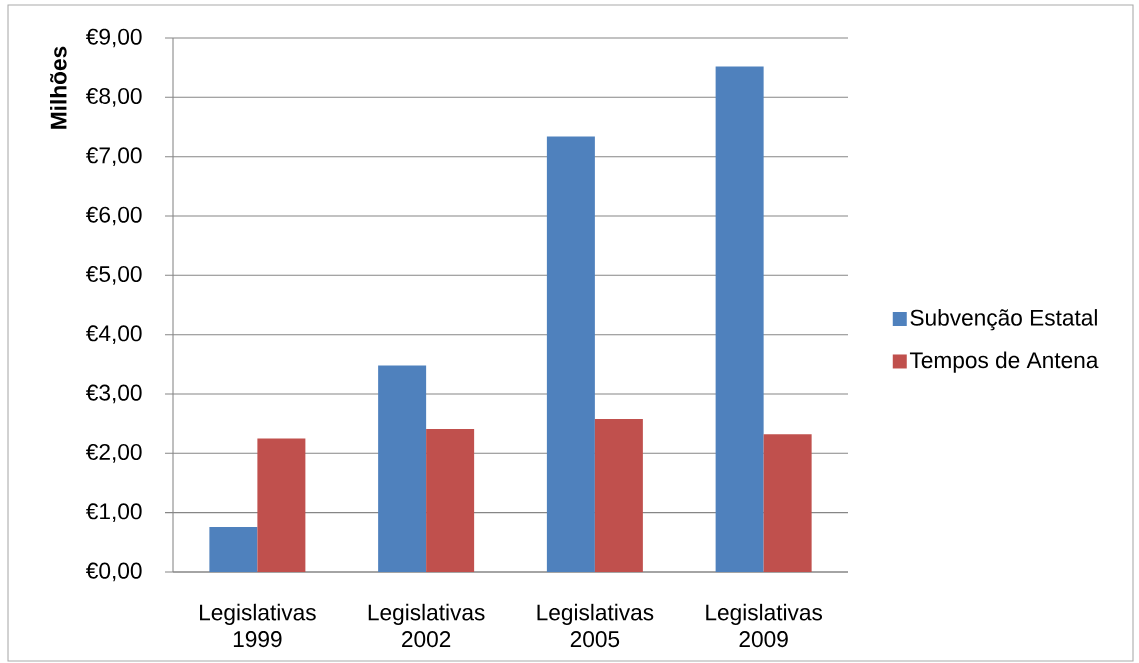 The image size is (1139, 663). I want to click on y-tick-label: €8,00, so click(113, 97).